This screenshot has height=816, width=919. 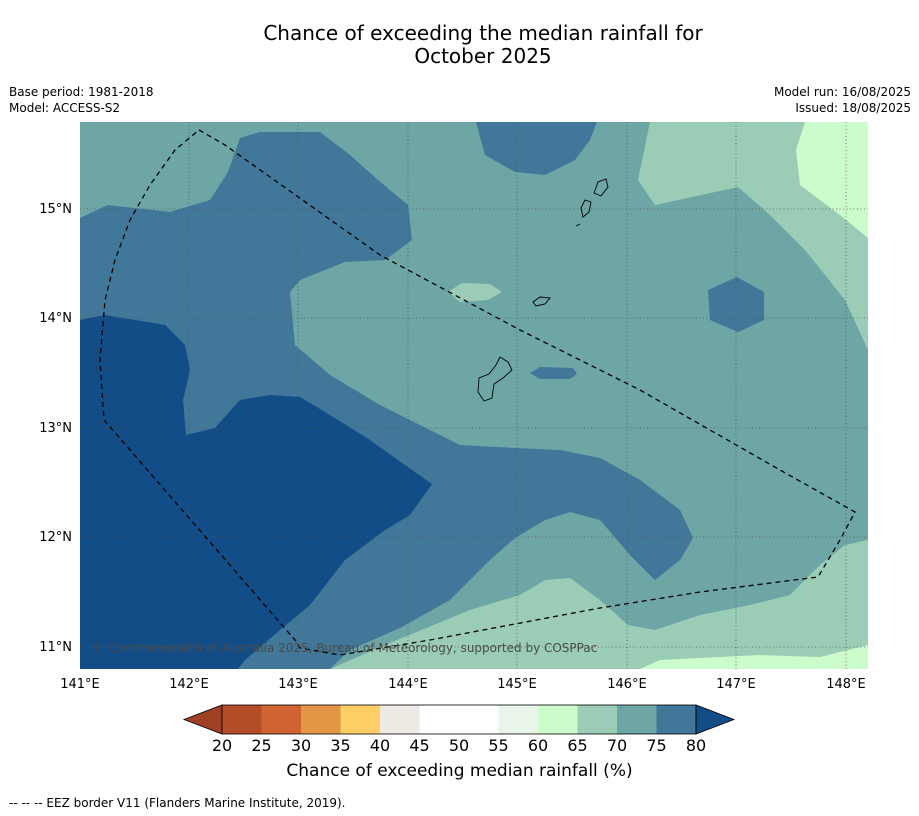 What do you see at coordinates (599, 604) in the screenshot?
I see `band-65-70-south` at bounding box center [599, 604].